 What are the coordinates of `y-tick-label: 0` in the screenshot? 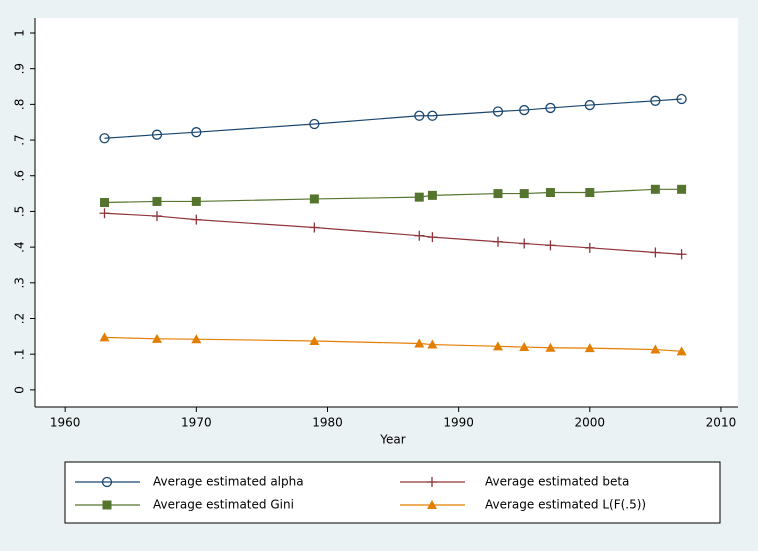 It's located at (20, 390).